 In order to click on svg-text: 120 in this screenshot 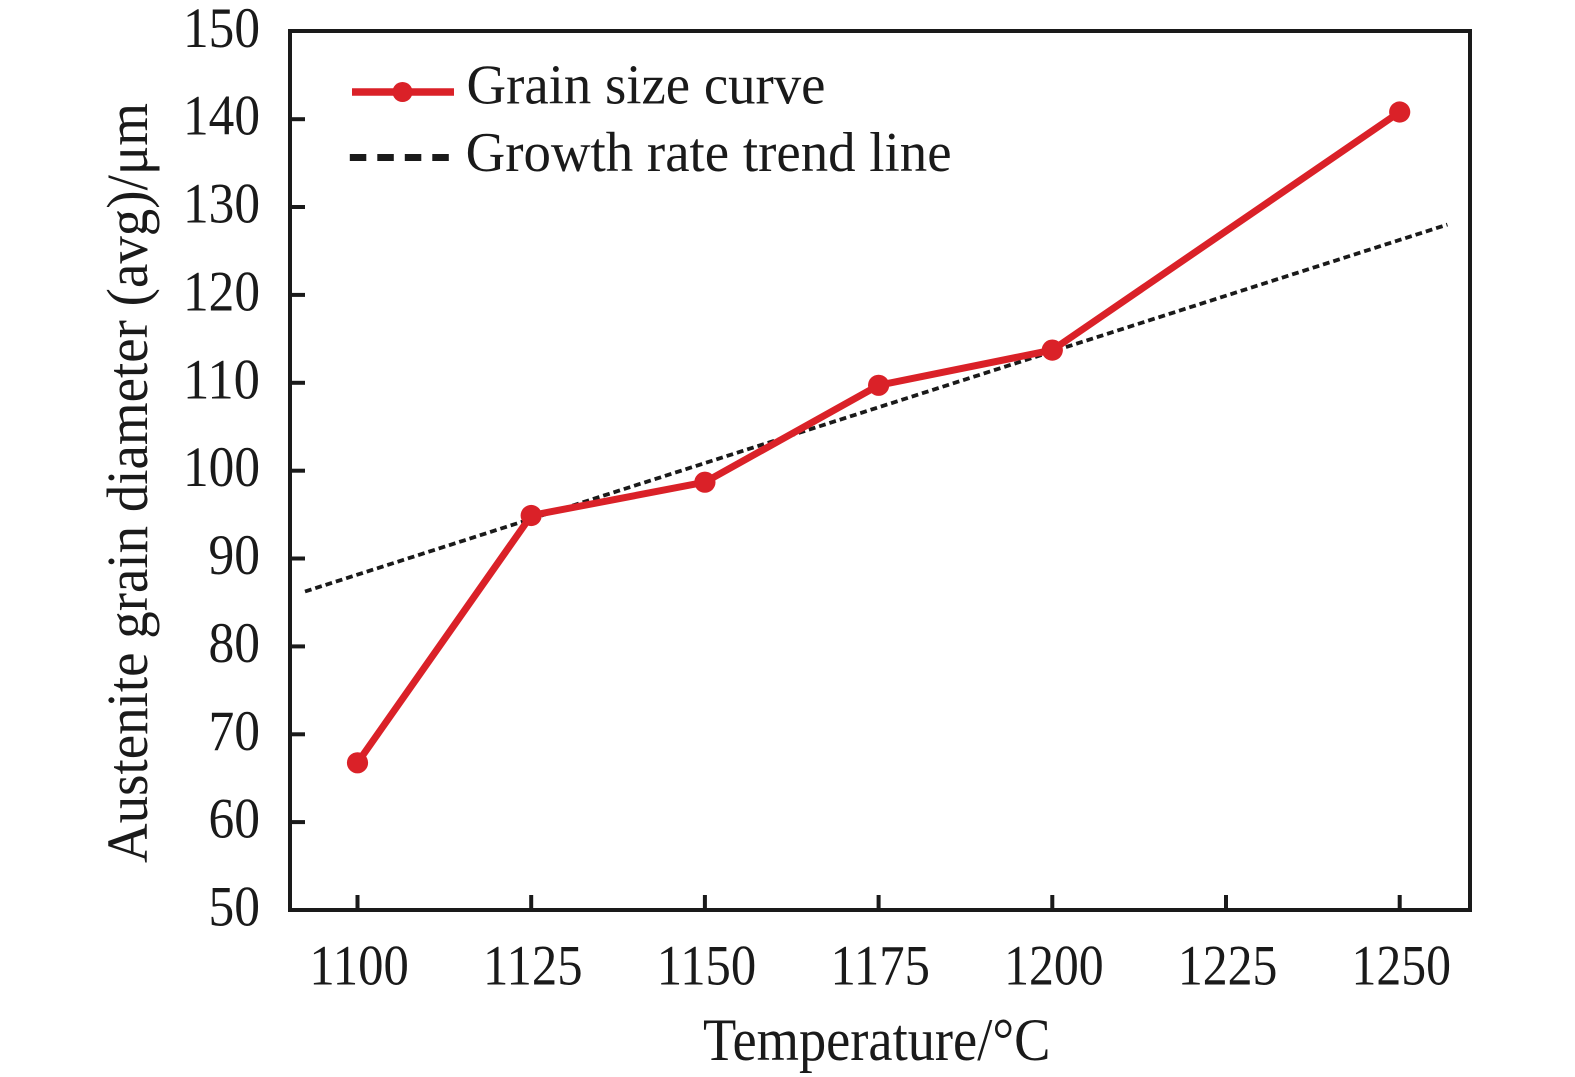, I will do `click(221, 292)`.